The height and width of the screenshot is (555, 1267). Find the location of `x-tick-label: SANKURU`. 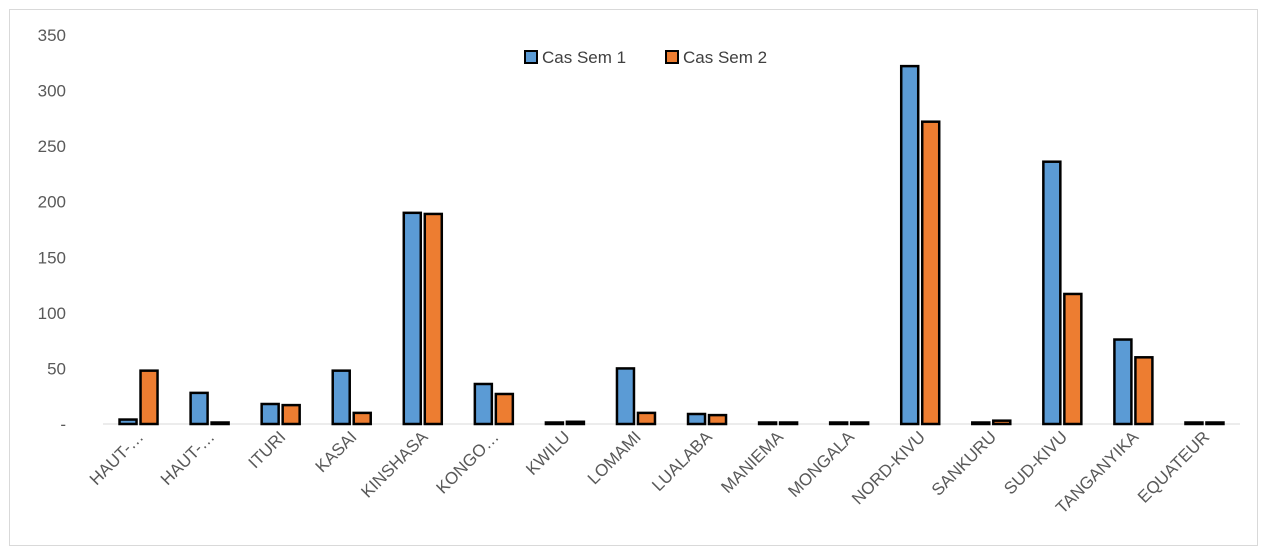

x-tick-label: SANKURU is located at coordinates (964, 463).